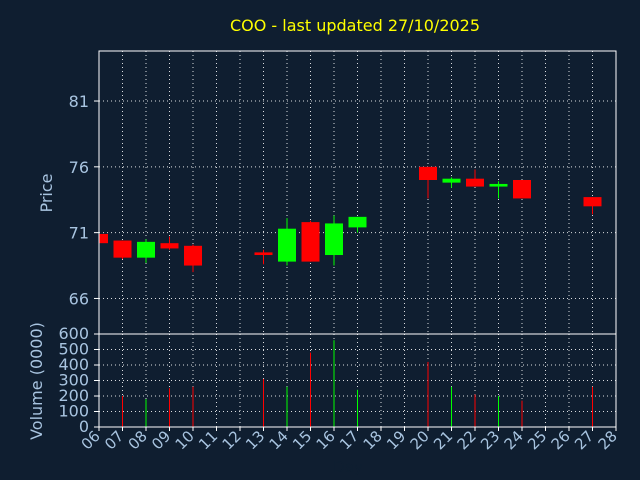 This screenshot has height=480, width=640. I want to click on volume-tick-label: 400, so click(73, 364).